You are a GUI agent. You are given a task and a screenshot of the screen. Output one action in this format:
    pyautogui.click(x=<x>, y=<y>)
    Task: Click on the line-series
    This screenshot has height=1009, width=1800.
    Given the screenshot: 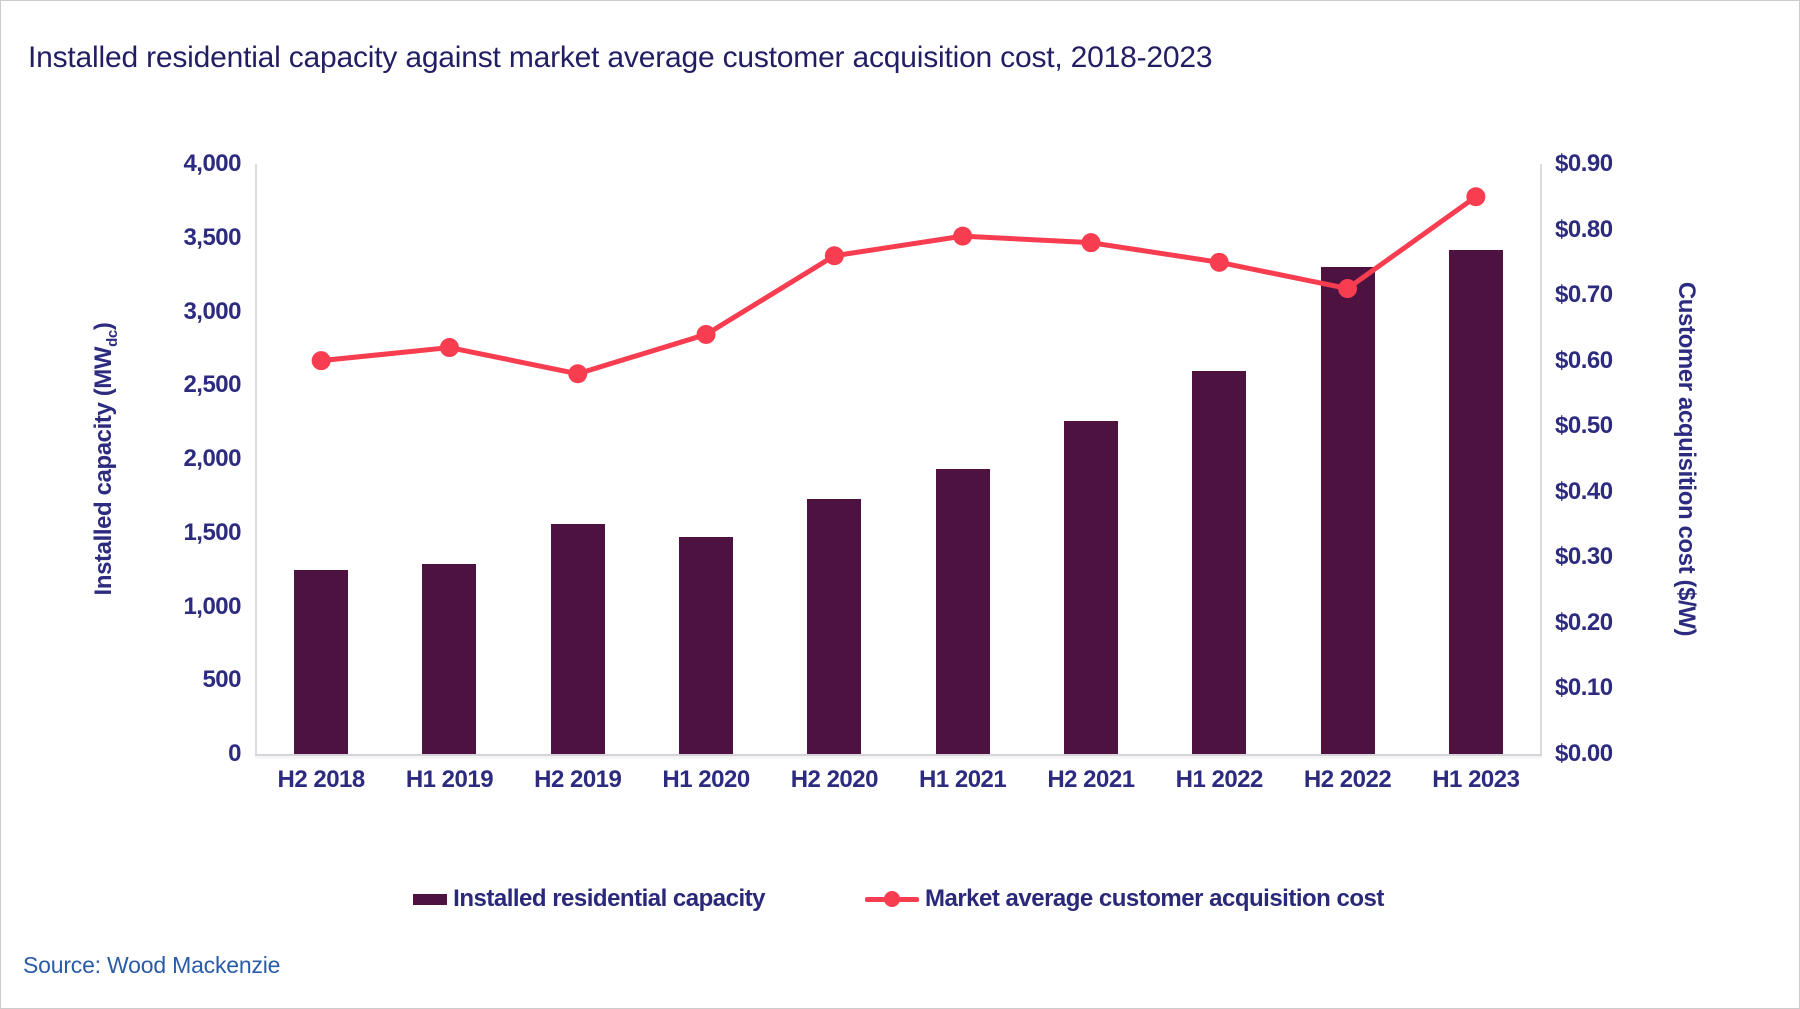 What is the action you would take?
    pyautogui.click(x=898, y=285)
    